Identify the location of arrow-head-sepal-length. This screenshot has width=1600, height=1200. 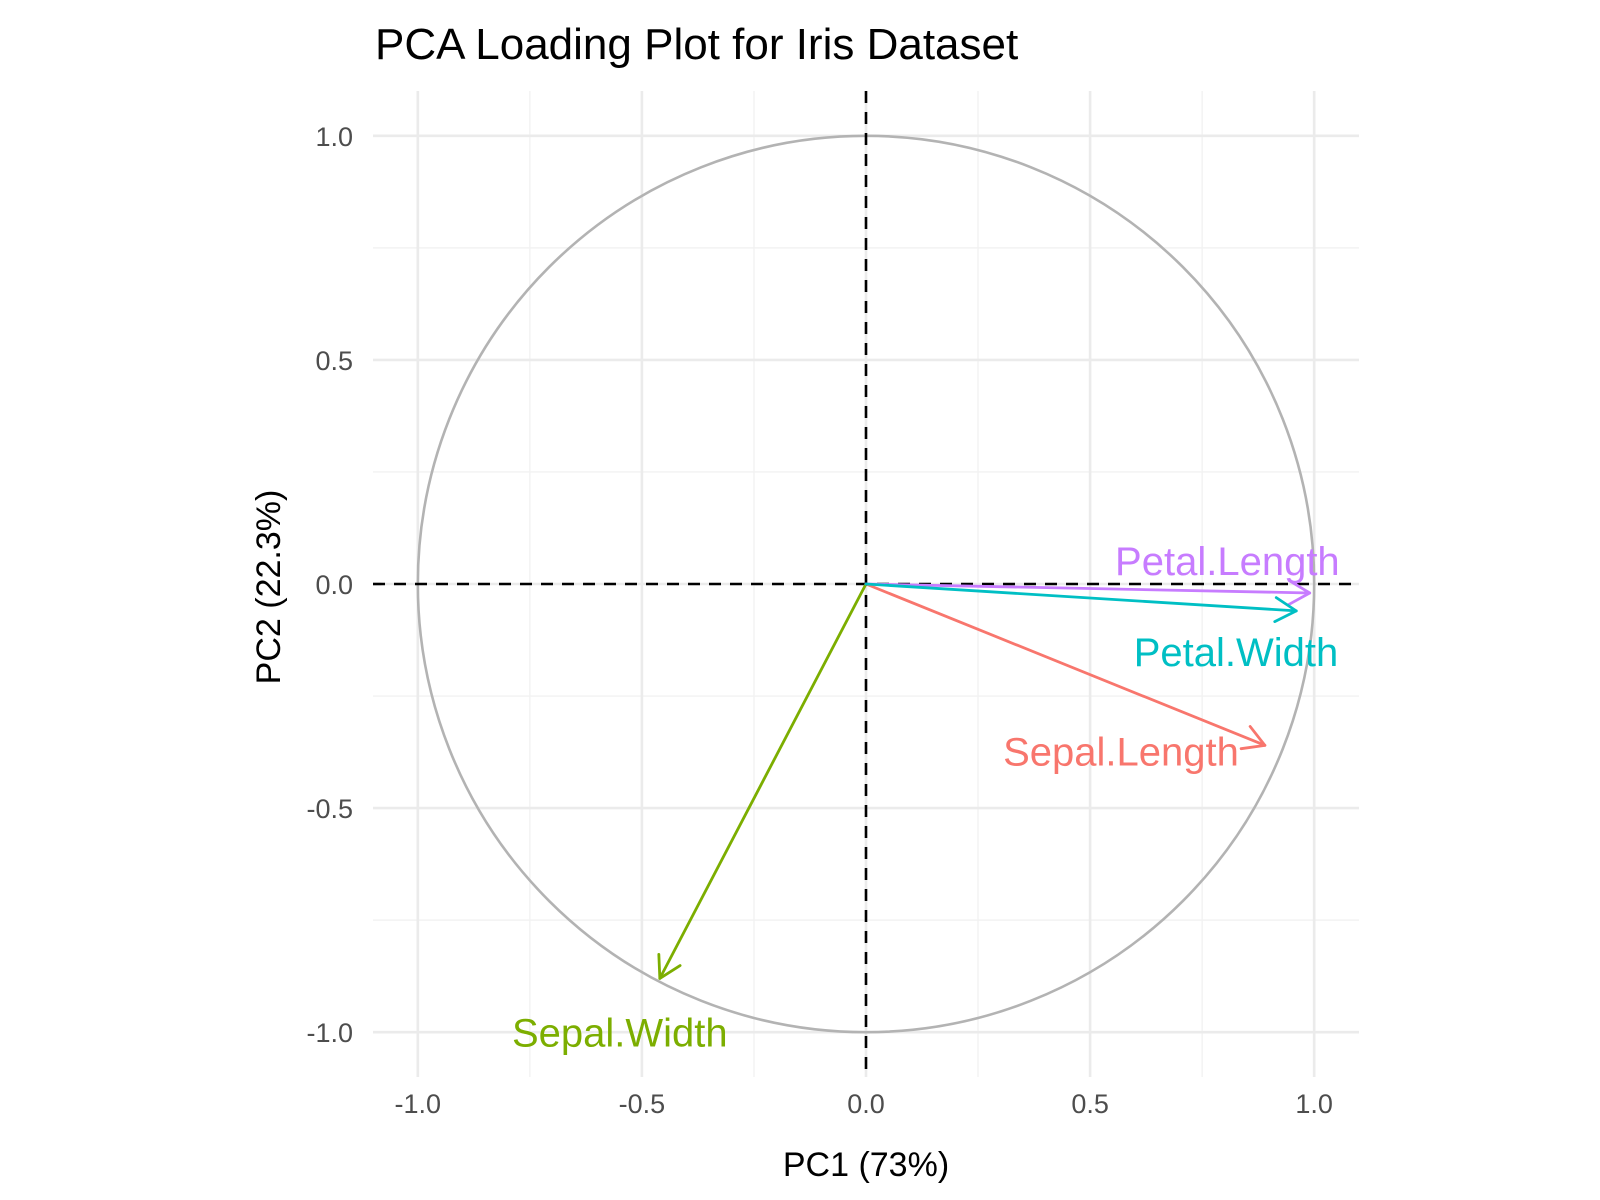
(1253, 738).